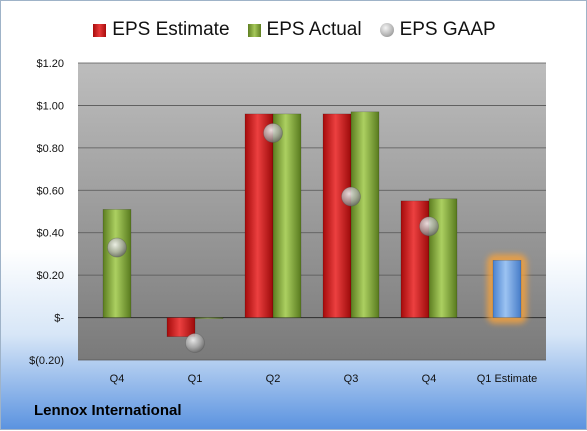 The height and width of the screenshot is (431, 587). What do you see at coordinates (108, 410) in the screenshot?
I see `company-name: Lennox International` at bounding box center [108, 410].